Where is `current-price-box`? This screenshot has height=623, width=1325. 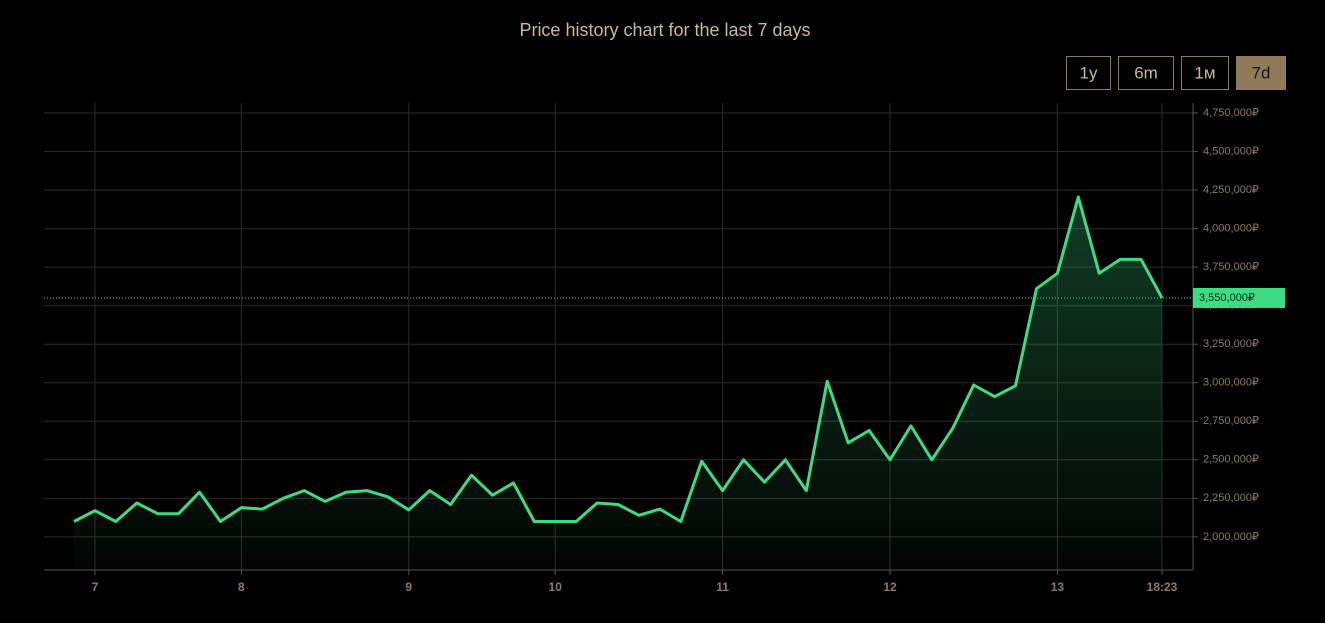 current-price-box is located at coordinates (1239, 297).